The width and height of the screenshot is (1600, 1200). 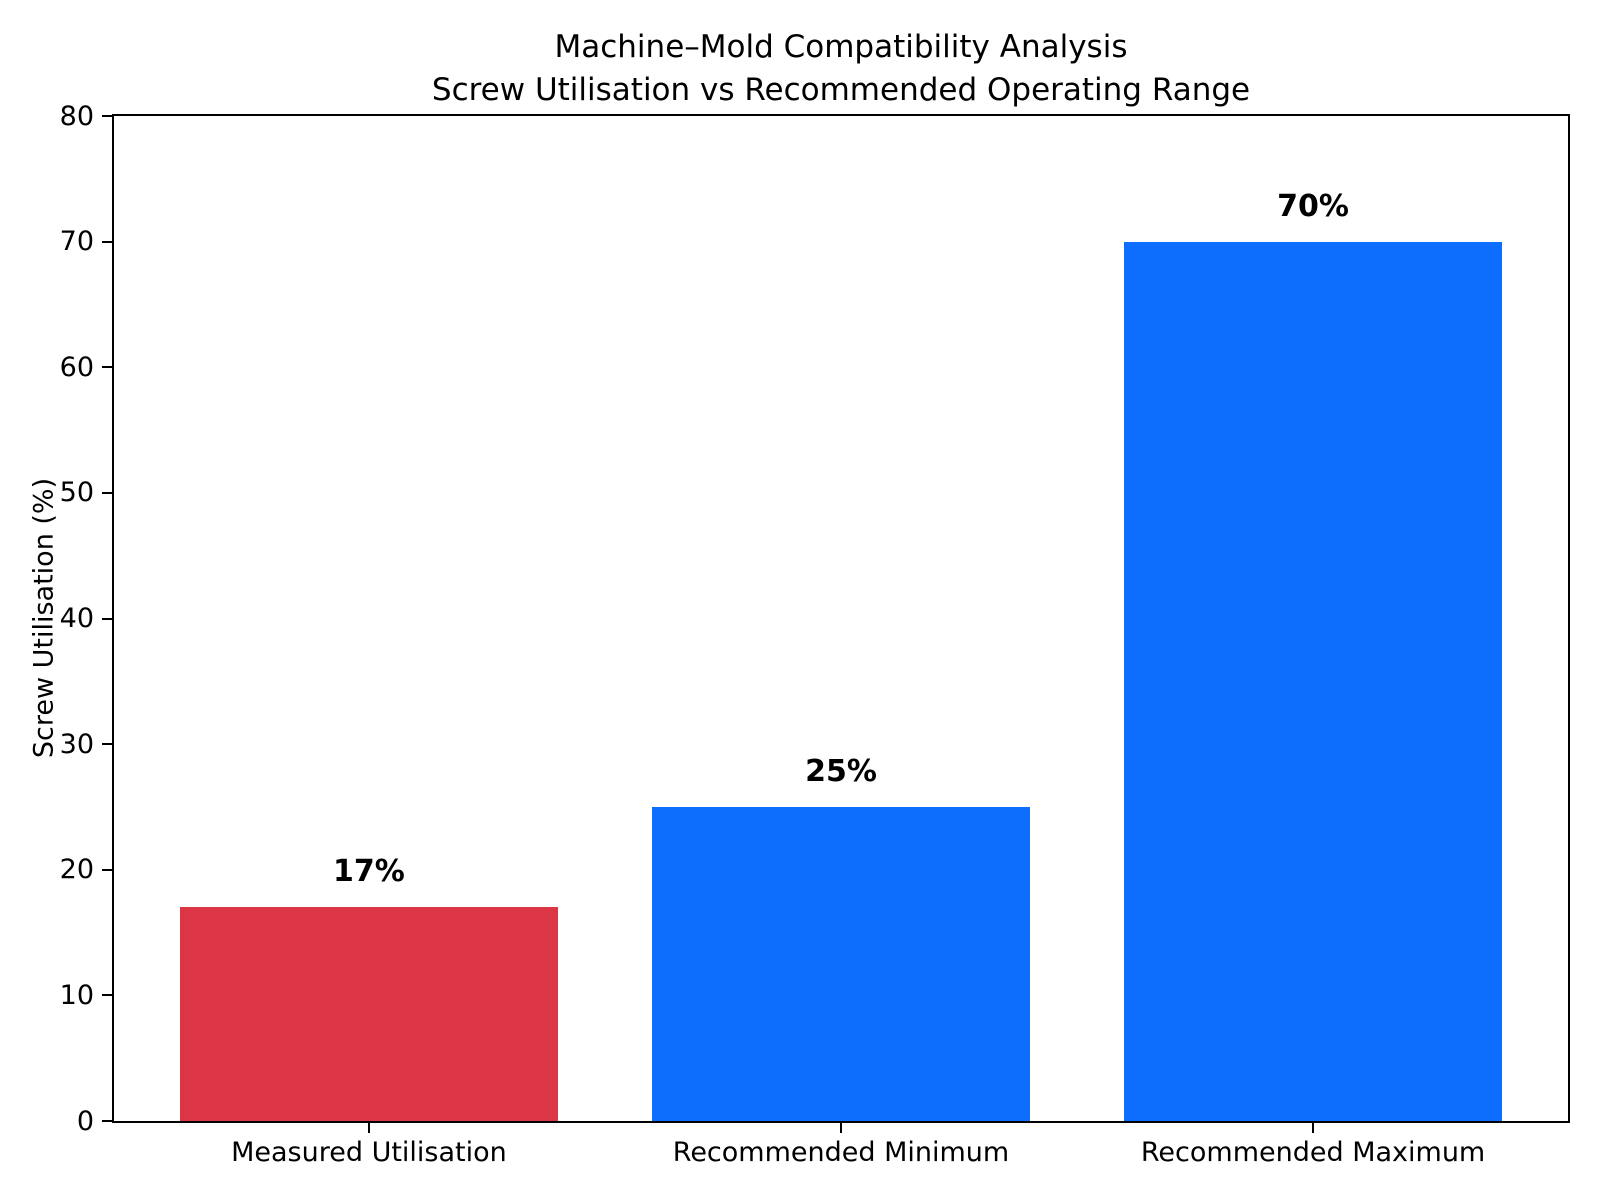 I want to click on x-tick-label: Measured Utilisation, so click(x=369, y=1152).